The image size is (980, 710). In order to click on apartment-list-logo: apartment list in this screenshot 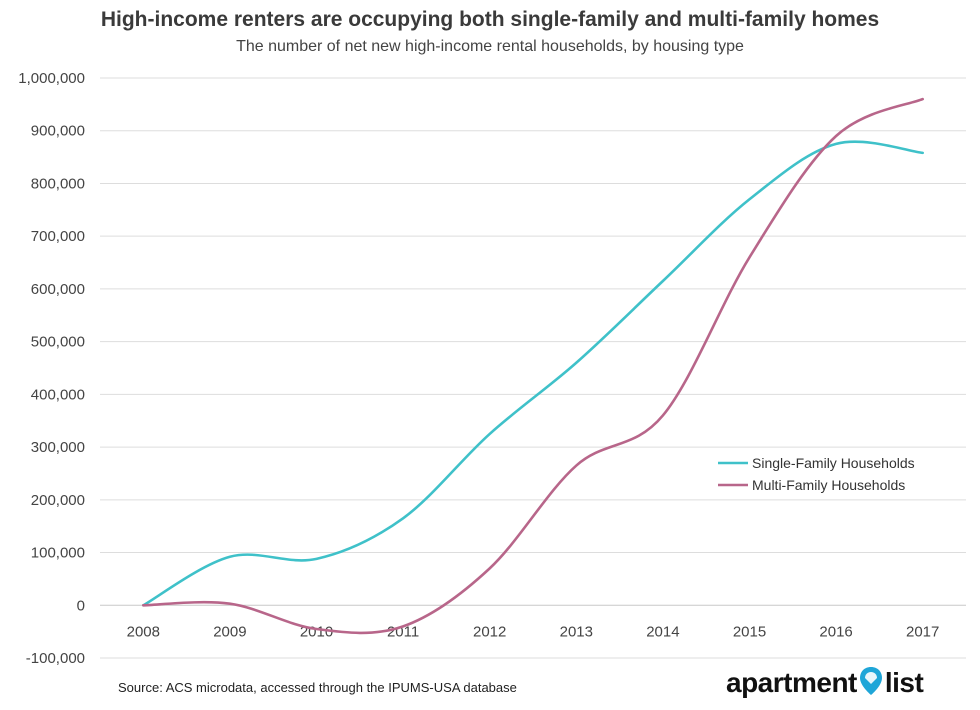, I will do `click(825, 684)`.